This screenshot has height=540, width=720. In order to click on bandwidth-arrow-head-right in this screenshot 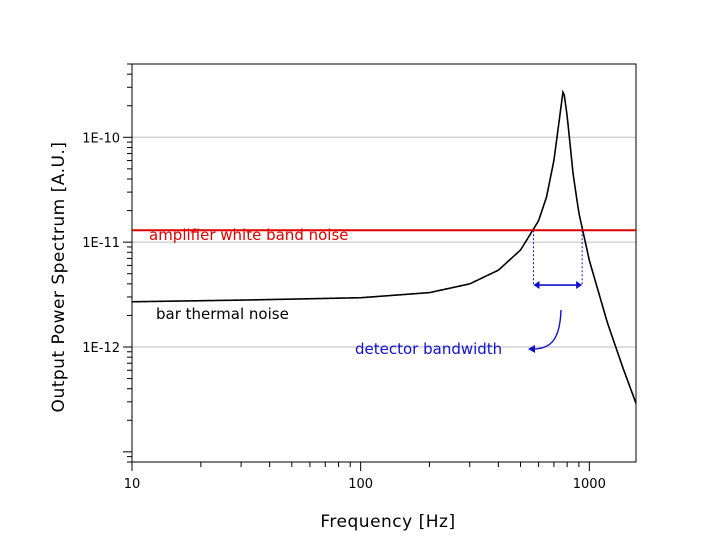, I will do `click(579, 285)`.